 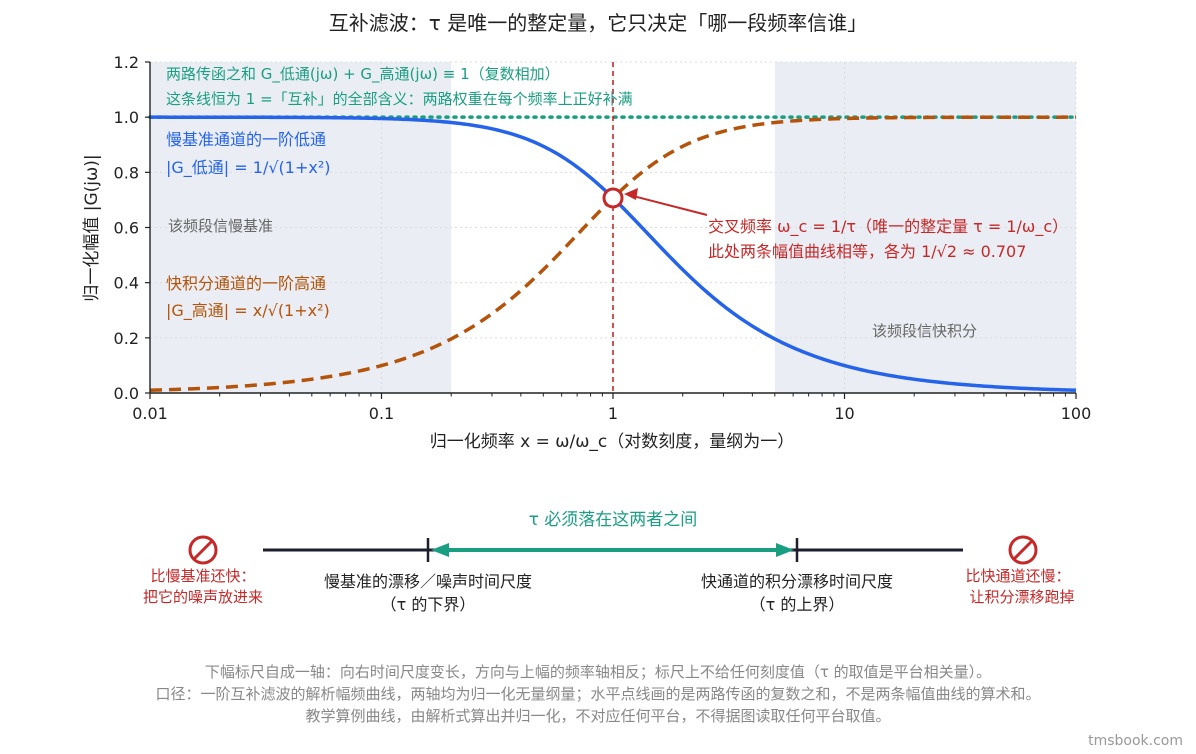 What do you see at coordinates (248, 311) in the screenshot?
I see `highpass-label-line-2: |G_高通| = x/√(1+x²)` at bounding box center [248, 311].